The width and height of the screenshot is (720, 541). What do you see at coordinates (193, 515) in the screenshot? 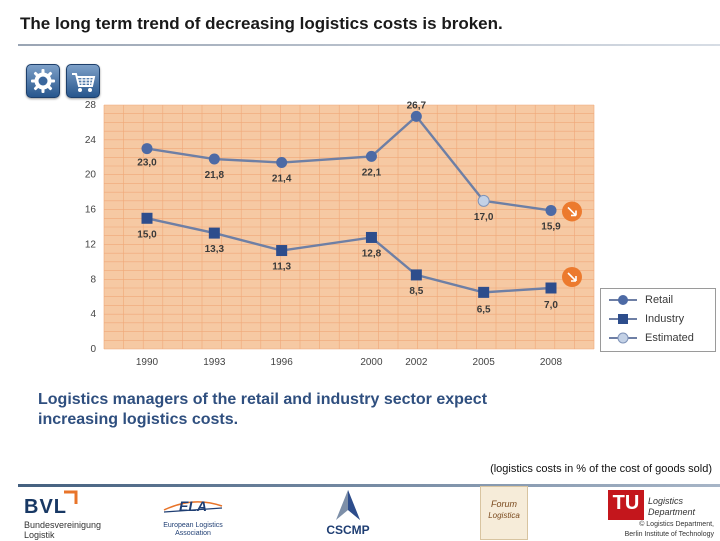
I see `ela-logo: ELA European Logistics Association` at bounding box center [193, 515].